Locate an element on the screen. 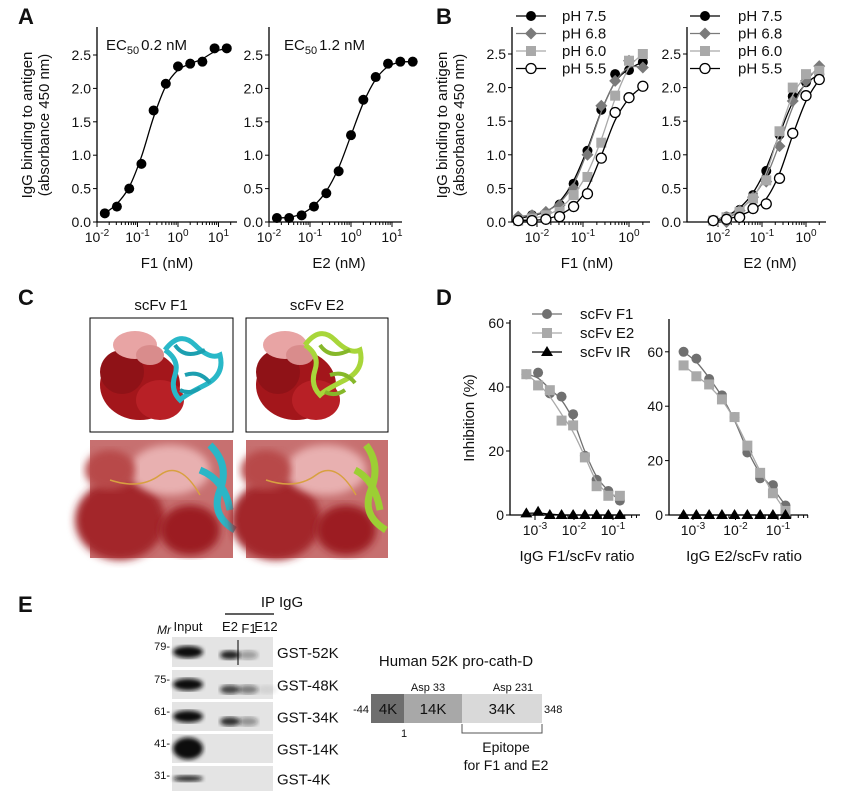  segment-4k is located at coordinates (387, 708).